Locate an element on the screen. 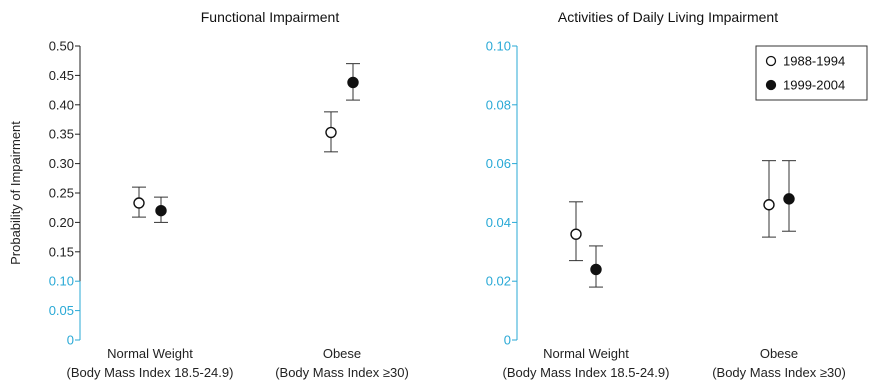  legend-label: 1999-2004 is located at coordinates (814, 85).